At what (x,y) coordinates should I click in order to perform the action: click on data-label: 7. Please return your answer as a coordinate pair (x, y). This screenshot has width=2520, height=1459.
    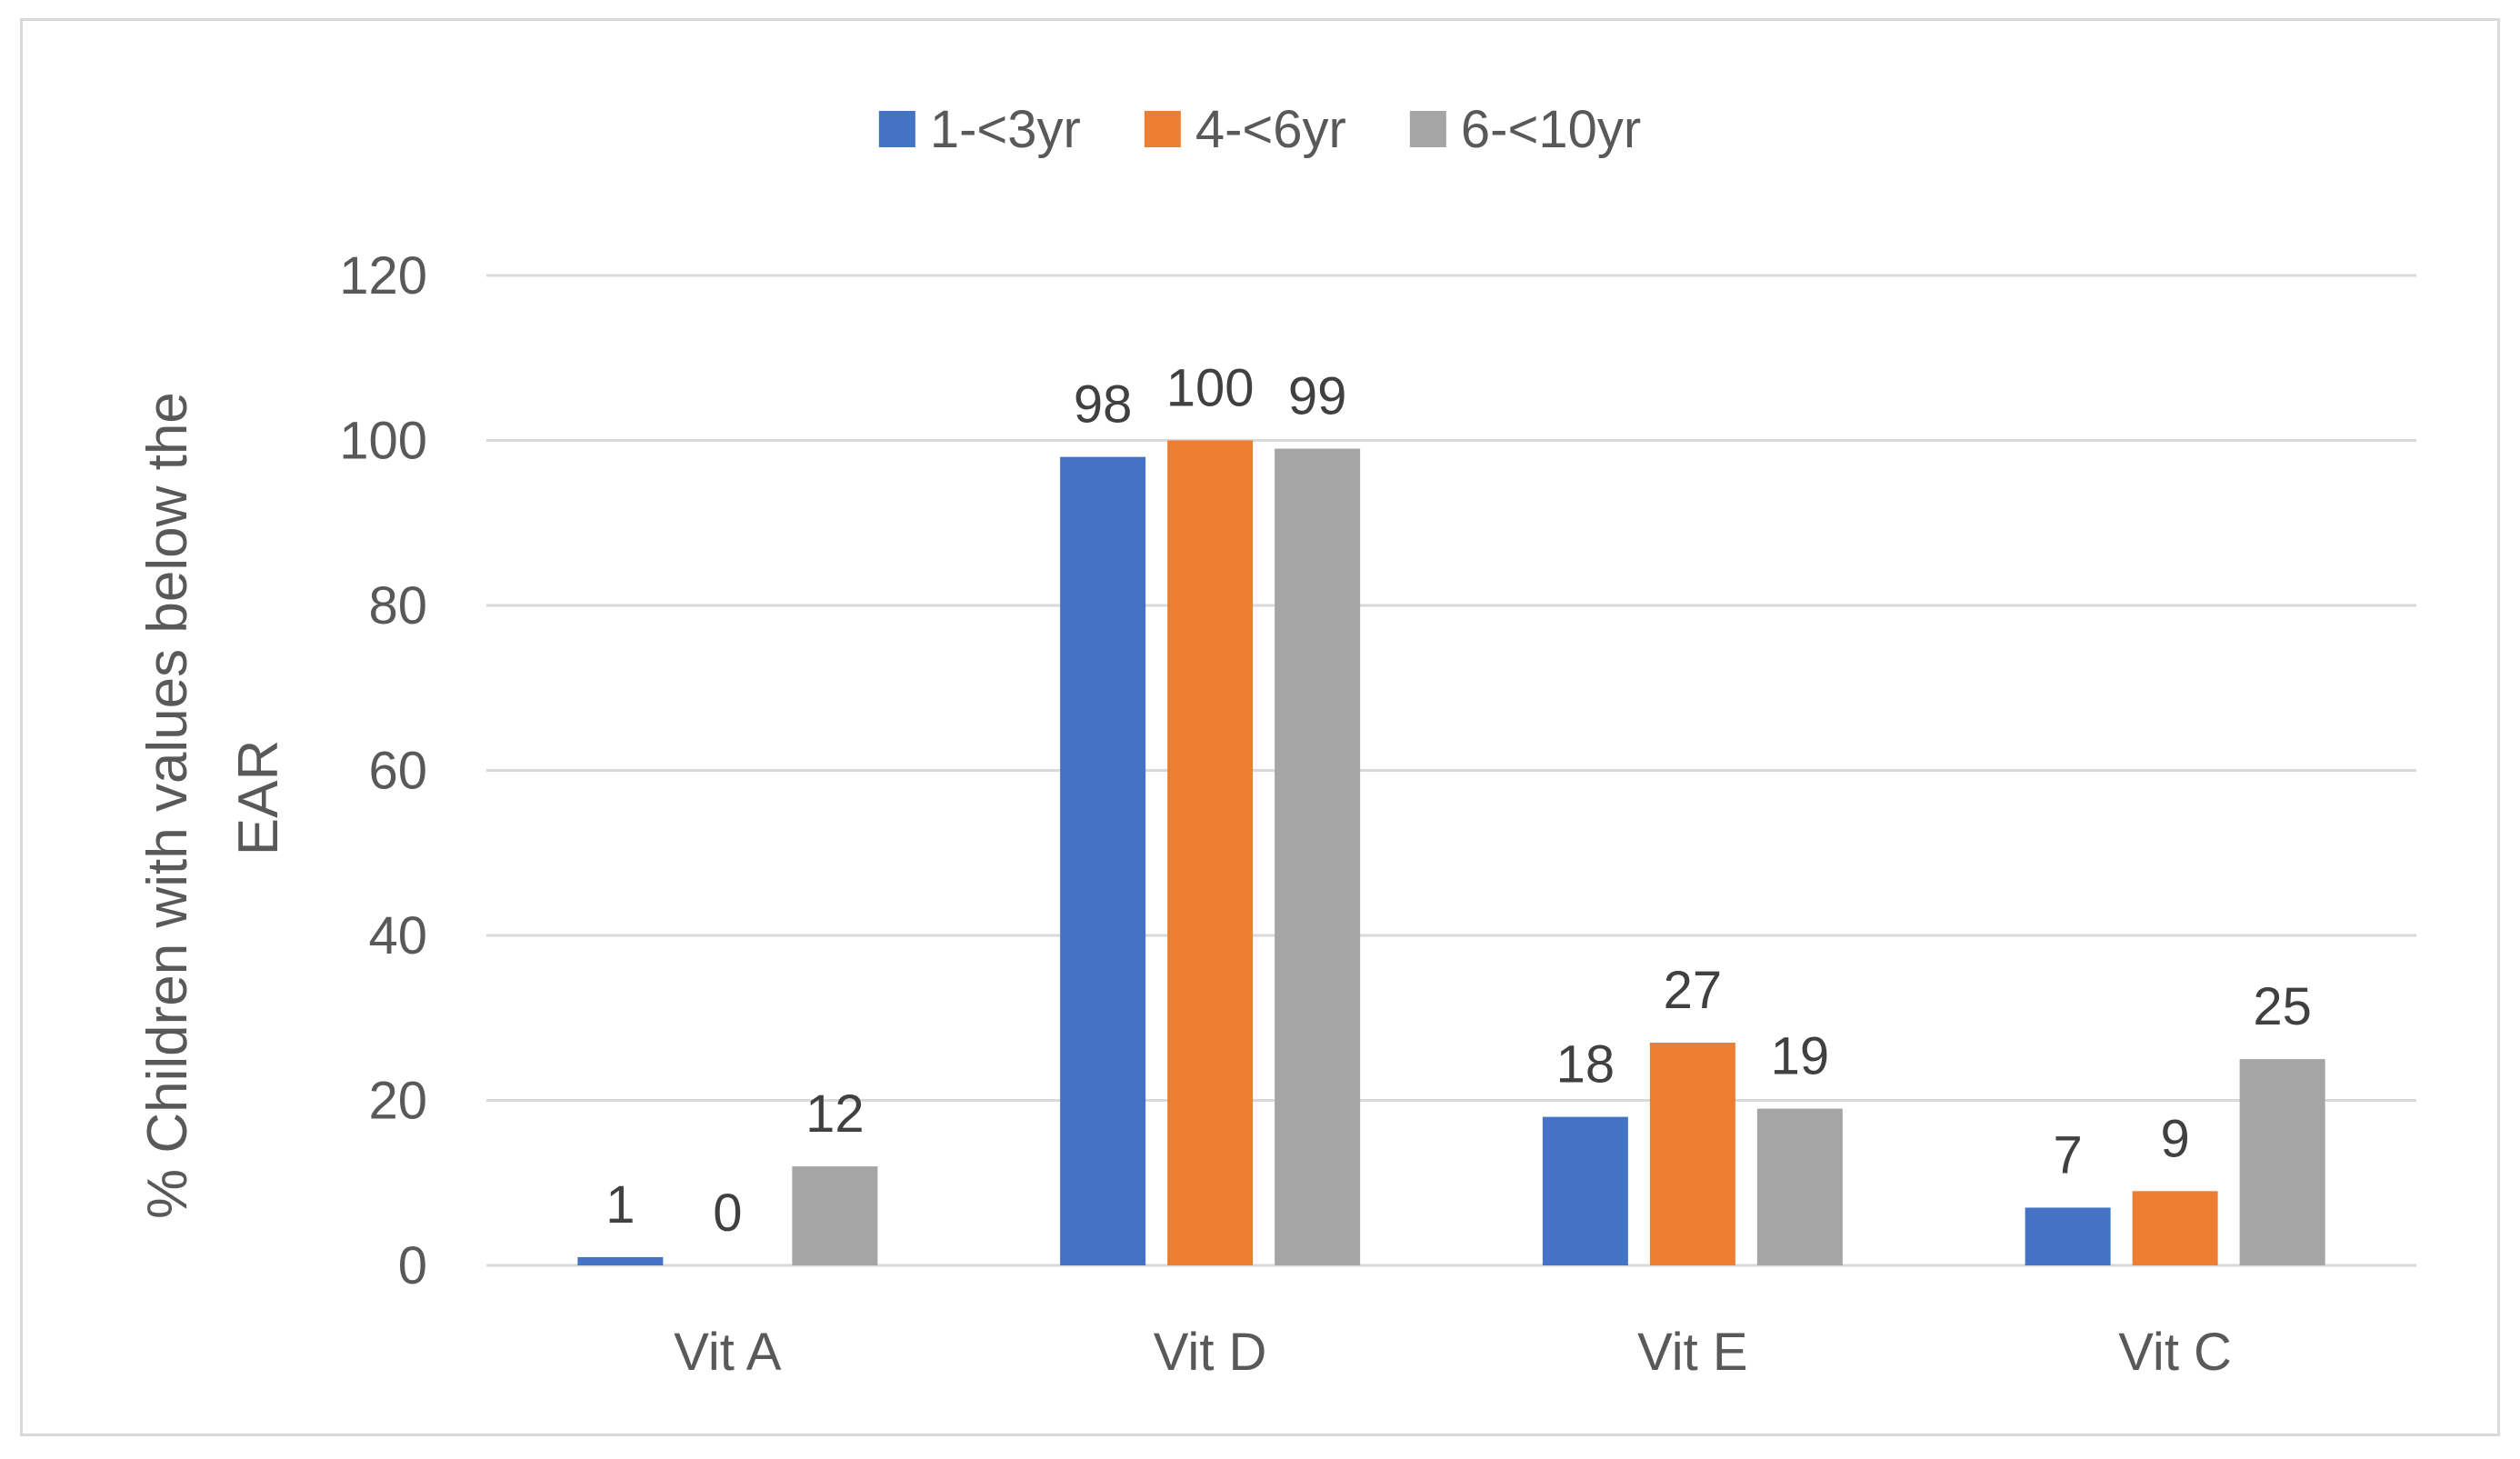
    Looking at the image, I should click on (2067, 1154).